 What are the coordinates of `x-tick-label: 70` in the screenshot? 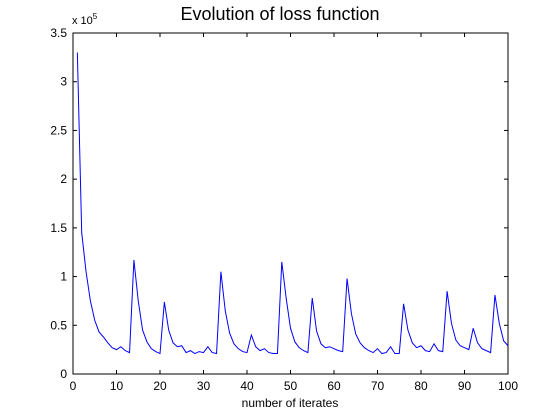 It's located at (378, 386).